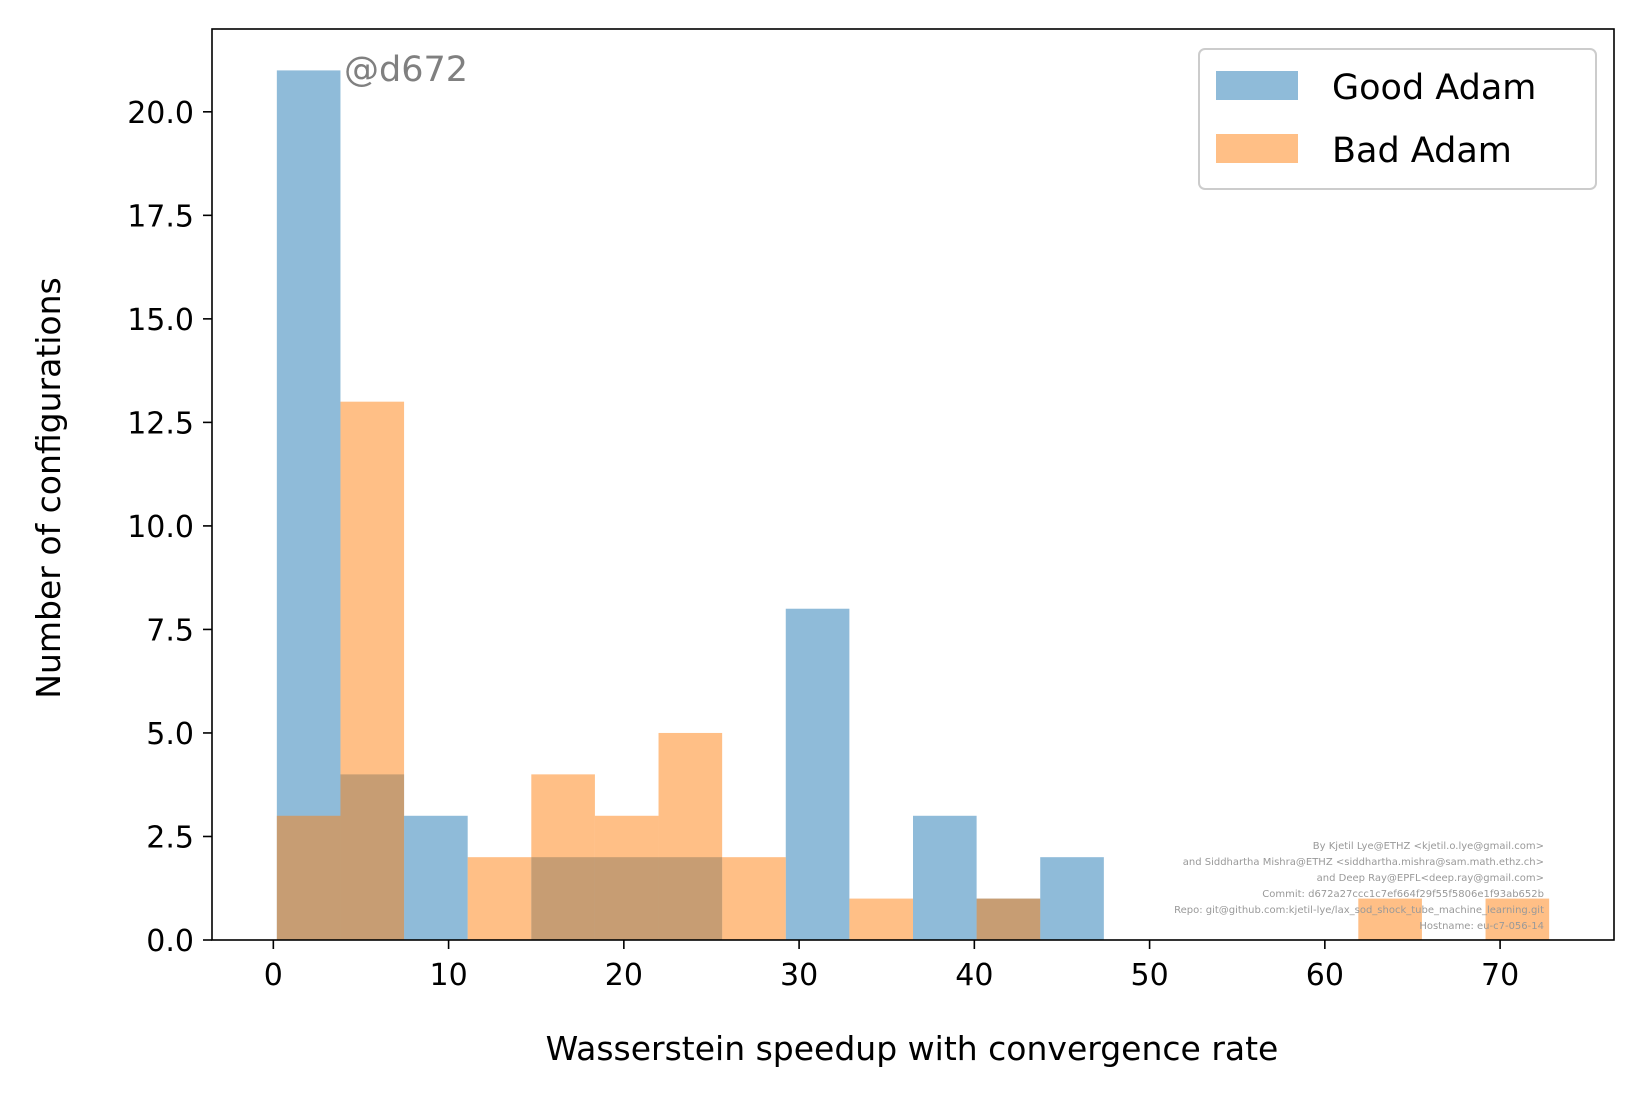  Describe the element at coordinates (170, 630) in the screenshot. I see `y-tick-label: 7.5` at that location.